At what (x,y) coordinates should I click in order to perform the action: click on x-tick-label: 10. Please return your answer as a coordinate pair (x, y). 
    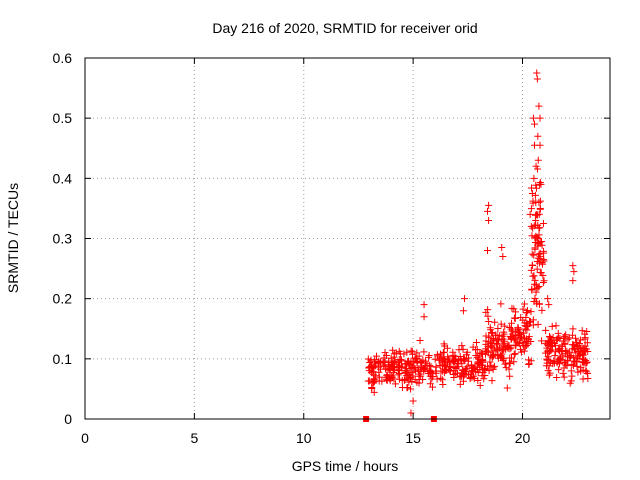
    Looking at the image, I should click on (304, 438).